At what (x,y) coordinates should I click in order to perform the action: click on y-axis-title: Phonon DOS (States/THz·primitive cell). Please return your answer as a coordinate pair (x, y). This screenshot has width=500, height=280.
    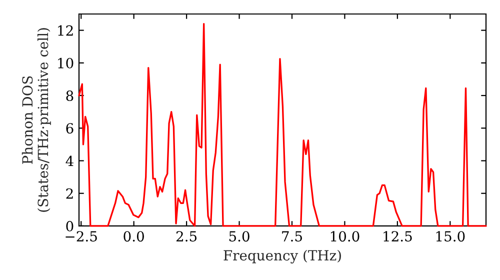
    Looking at the image, I should click on (36, 120).